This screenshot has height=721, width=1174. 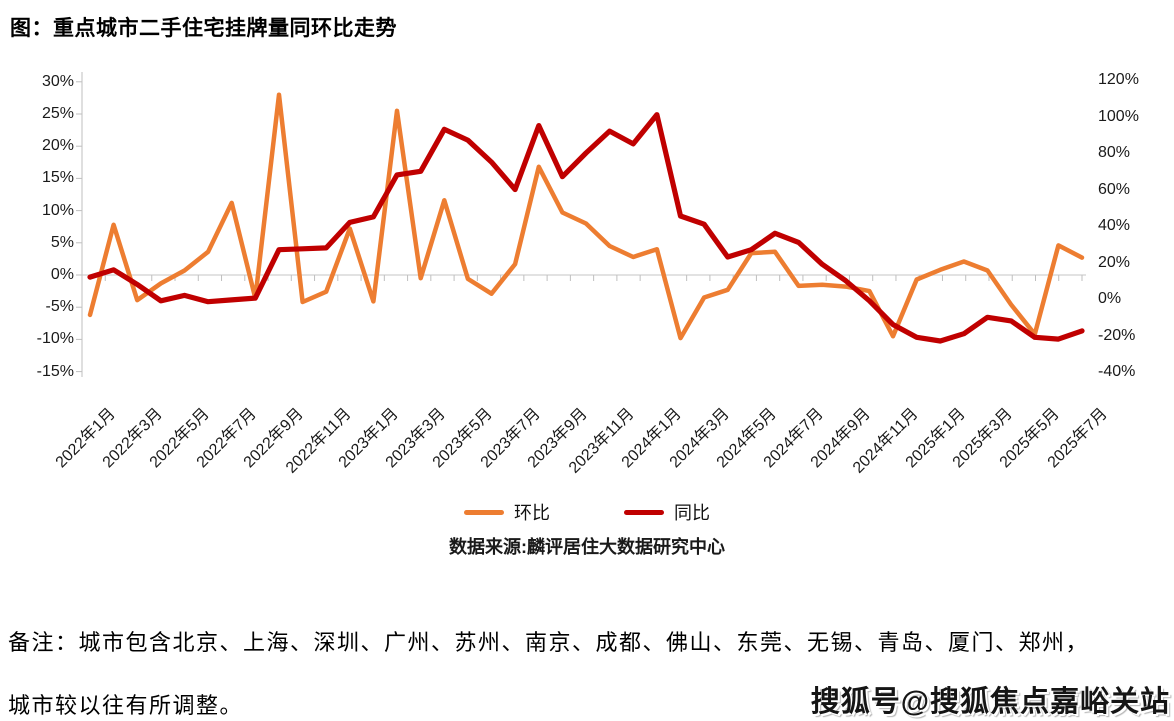 What do you see at coordinates (59, 307) in the screenshot?
I see `left-axis-tick-label: -5%` at bounding box center [59, 307].